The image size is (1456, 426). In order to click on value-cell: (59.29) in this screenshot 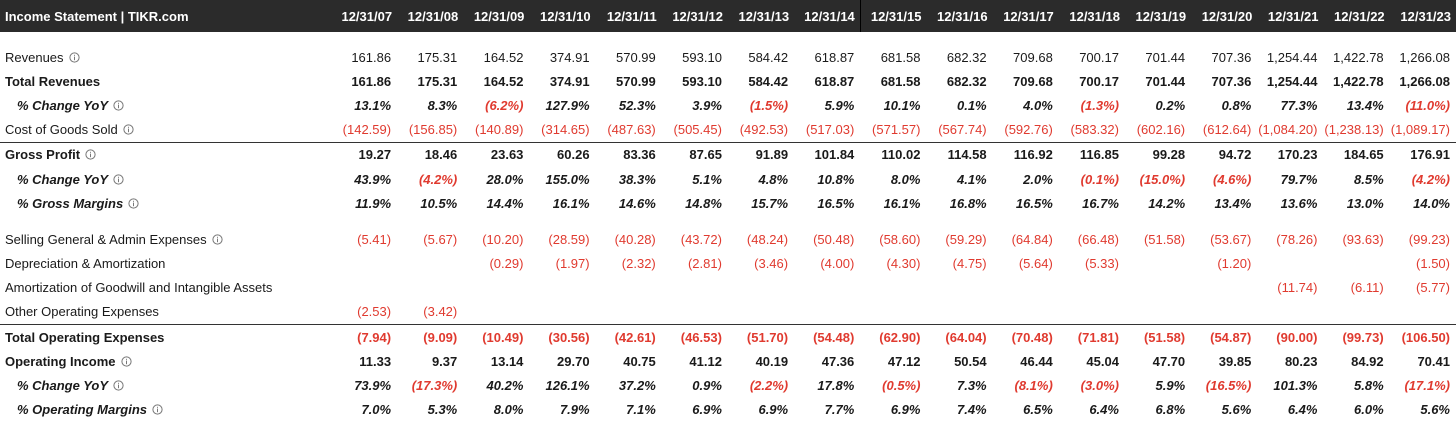, I will do `click(966, 239)`.